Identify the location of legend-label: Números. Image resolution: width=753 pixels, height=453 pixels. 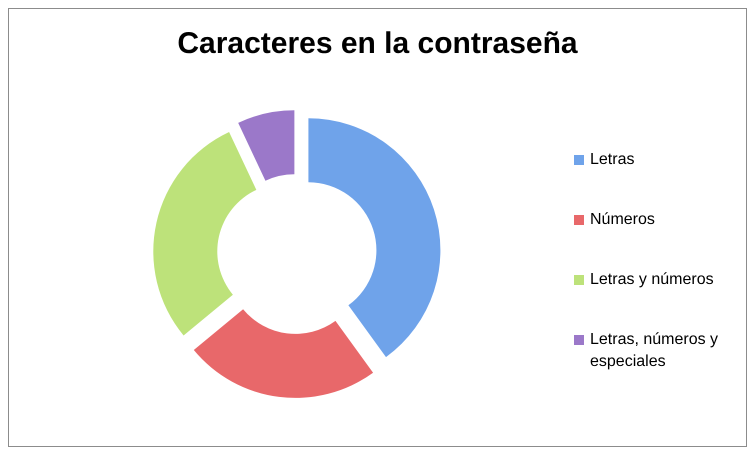
(622, 220).